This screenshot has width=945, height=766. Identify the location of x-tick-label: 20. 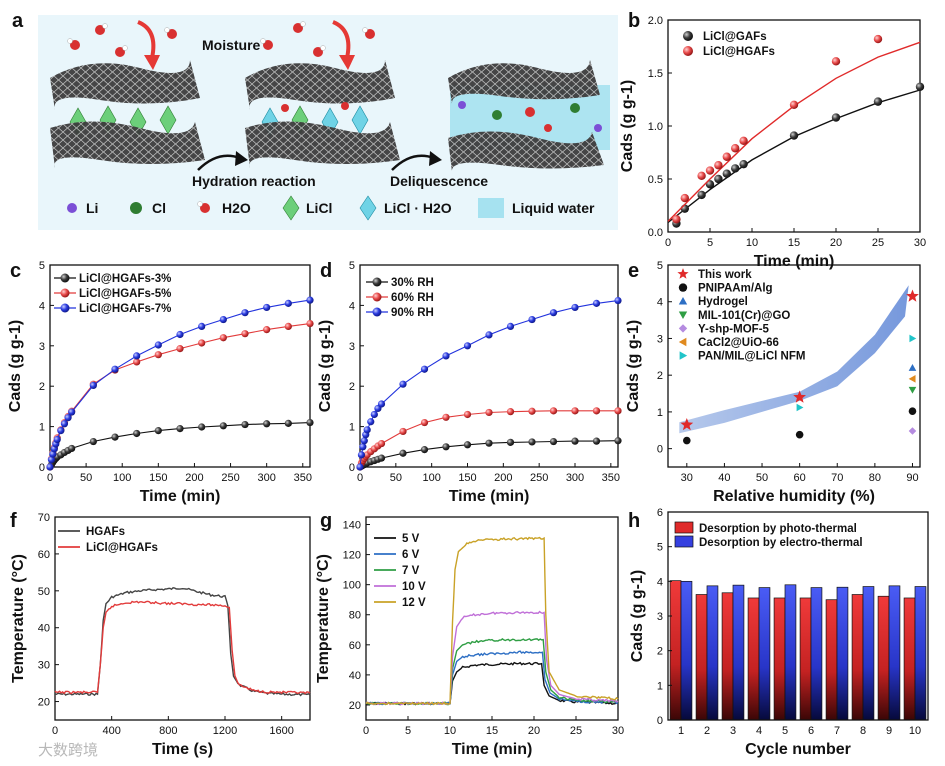
(836, 243).